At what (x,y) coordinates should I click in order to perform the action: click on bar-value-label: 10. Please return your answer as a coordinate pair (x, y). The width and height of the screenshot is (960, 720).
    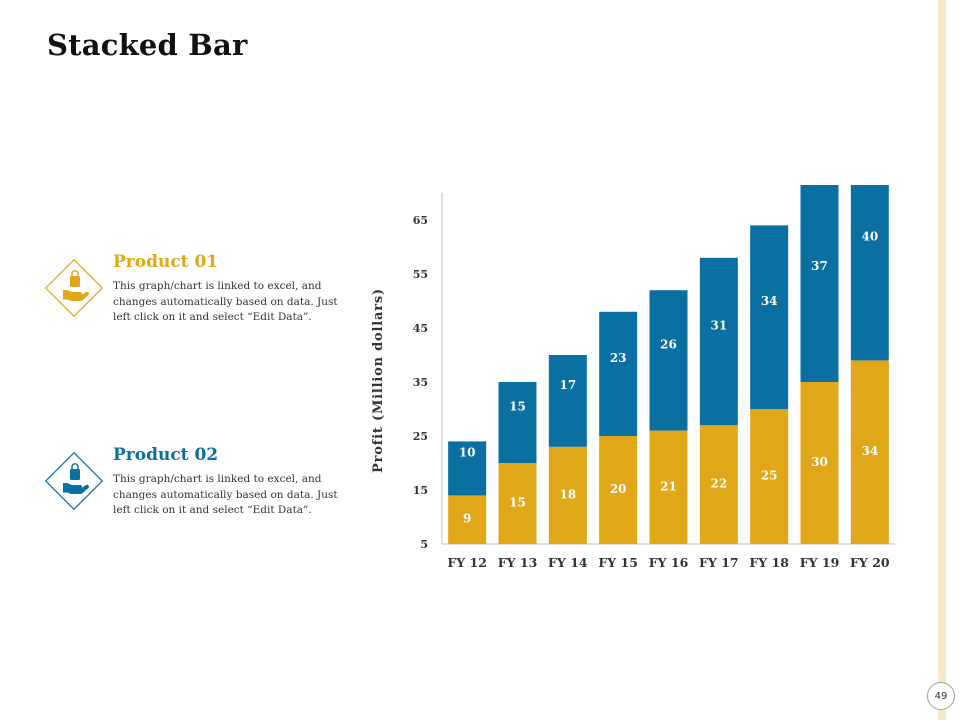
    Looking at the image, I should click on (467, 452).